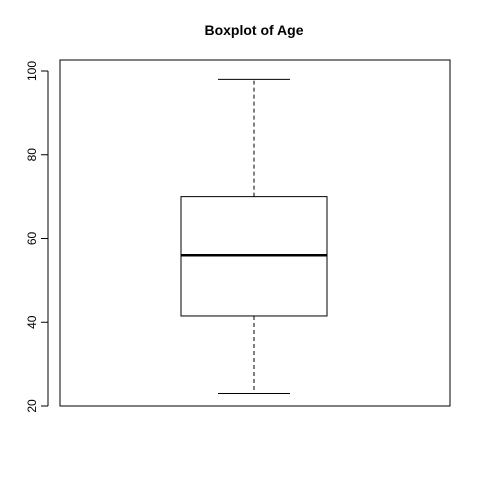  I want to click on y-tick-label: 40, so click(32, 322).